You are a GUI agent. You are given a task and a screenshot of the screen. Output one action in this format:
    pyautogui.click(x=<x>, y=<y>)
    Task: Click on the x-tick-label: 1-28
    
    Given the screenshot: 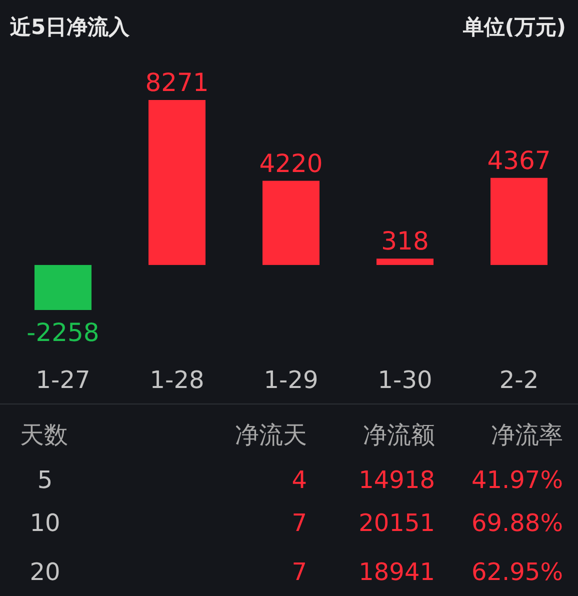 What is the action you would take?
    pyautogui.click(x=177, y=380)
    